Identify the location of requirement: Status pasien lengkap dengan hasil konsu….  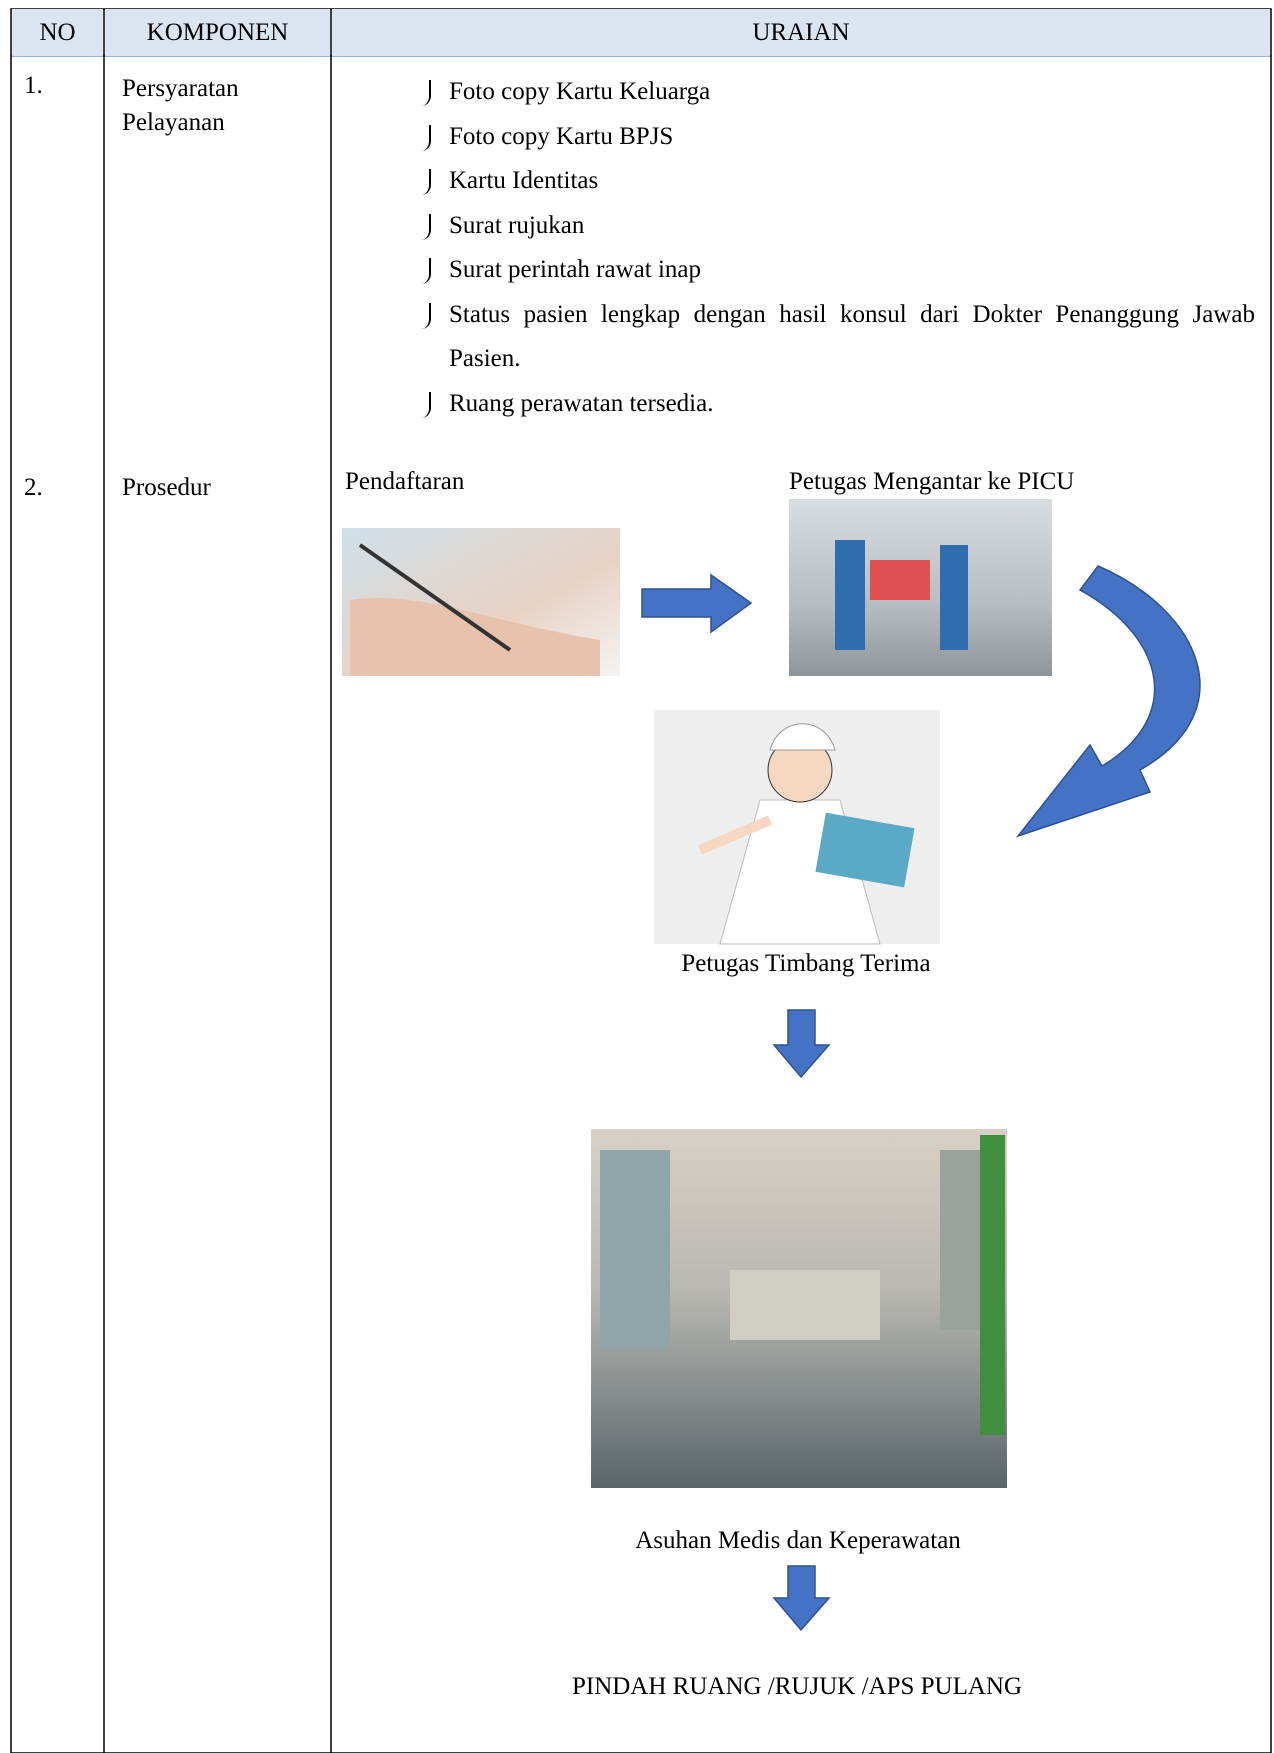
(842, 337).